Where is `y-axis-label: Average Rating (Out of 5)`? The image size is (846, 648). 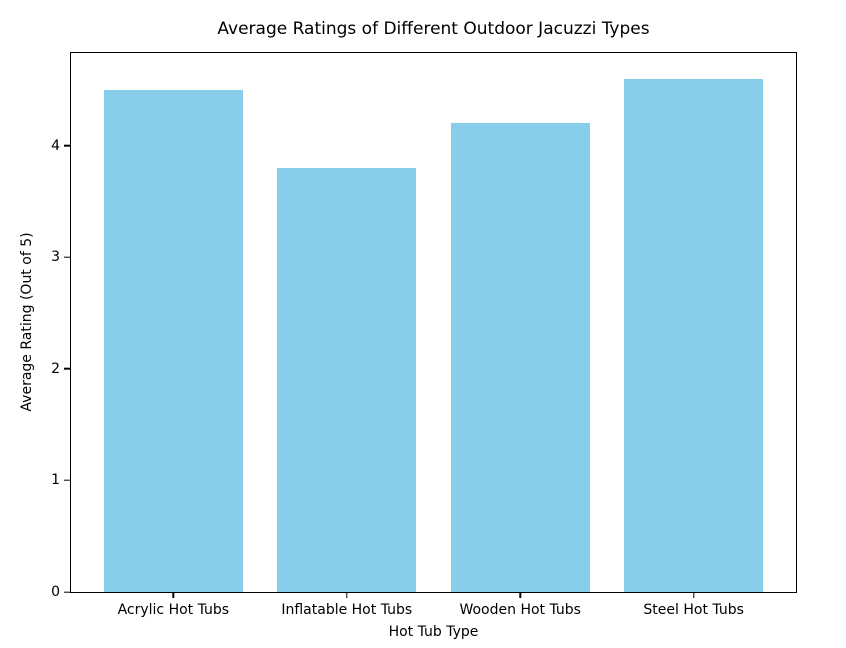 y-axis-label: Average Rating (Out of 5) is located at coordinates (27, 322).